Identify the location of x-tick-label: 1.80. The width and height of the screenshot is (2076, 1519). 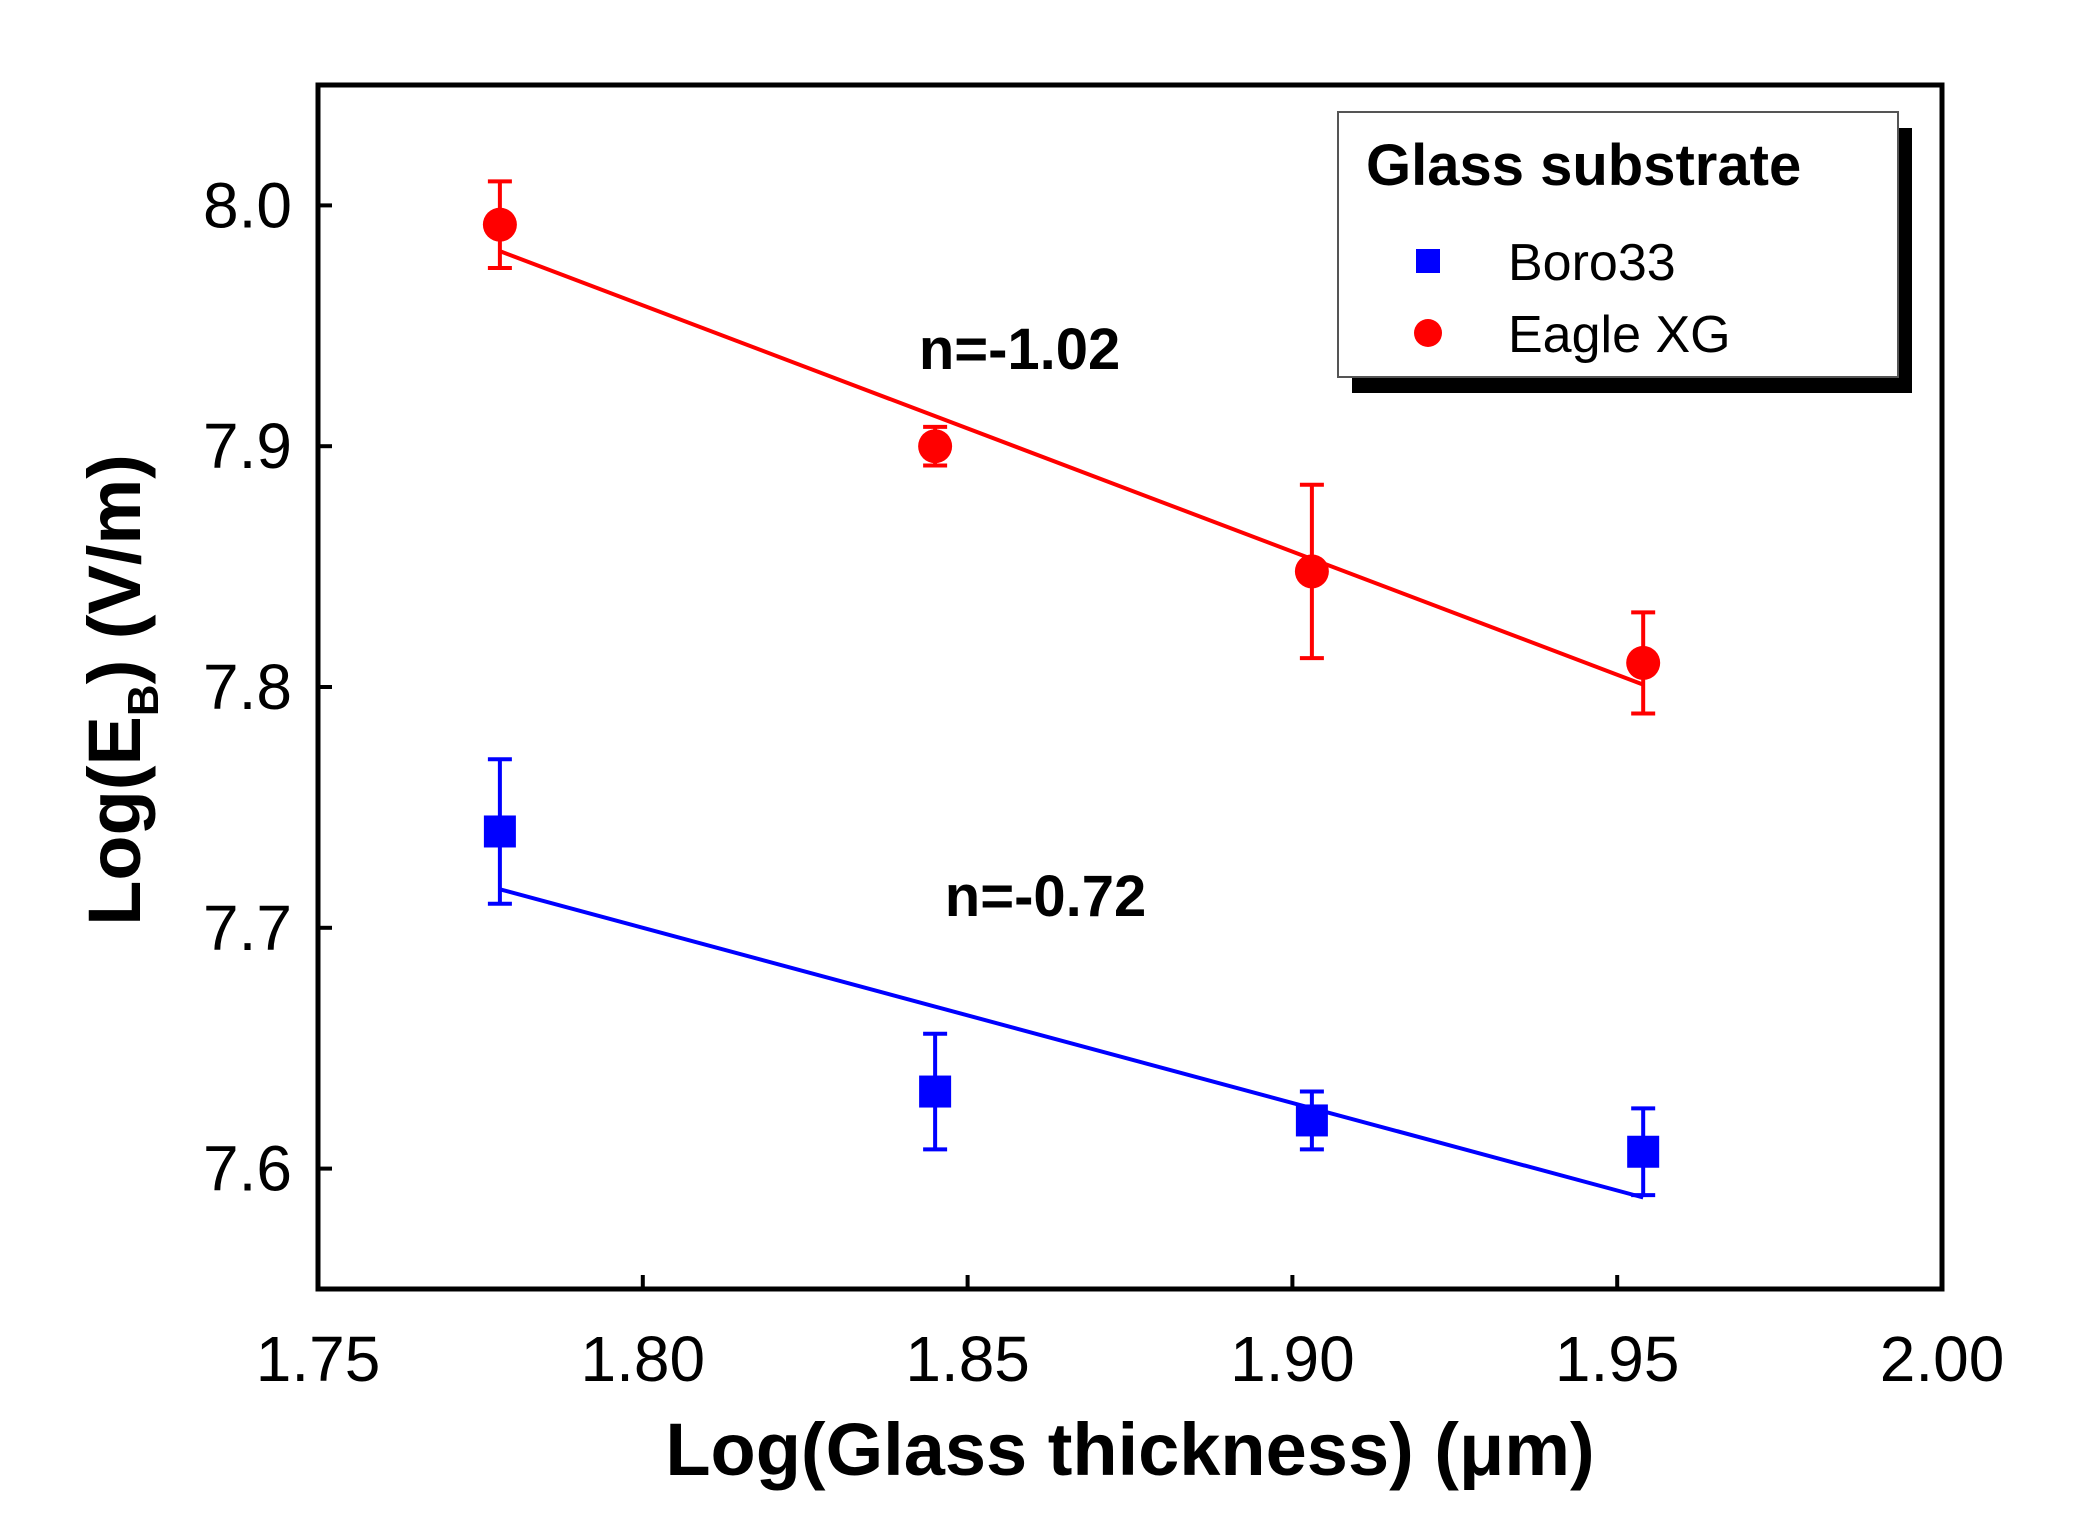
(643, 1359).